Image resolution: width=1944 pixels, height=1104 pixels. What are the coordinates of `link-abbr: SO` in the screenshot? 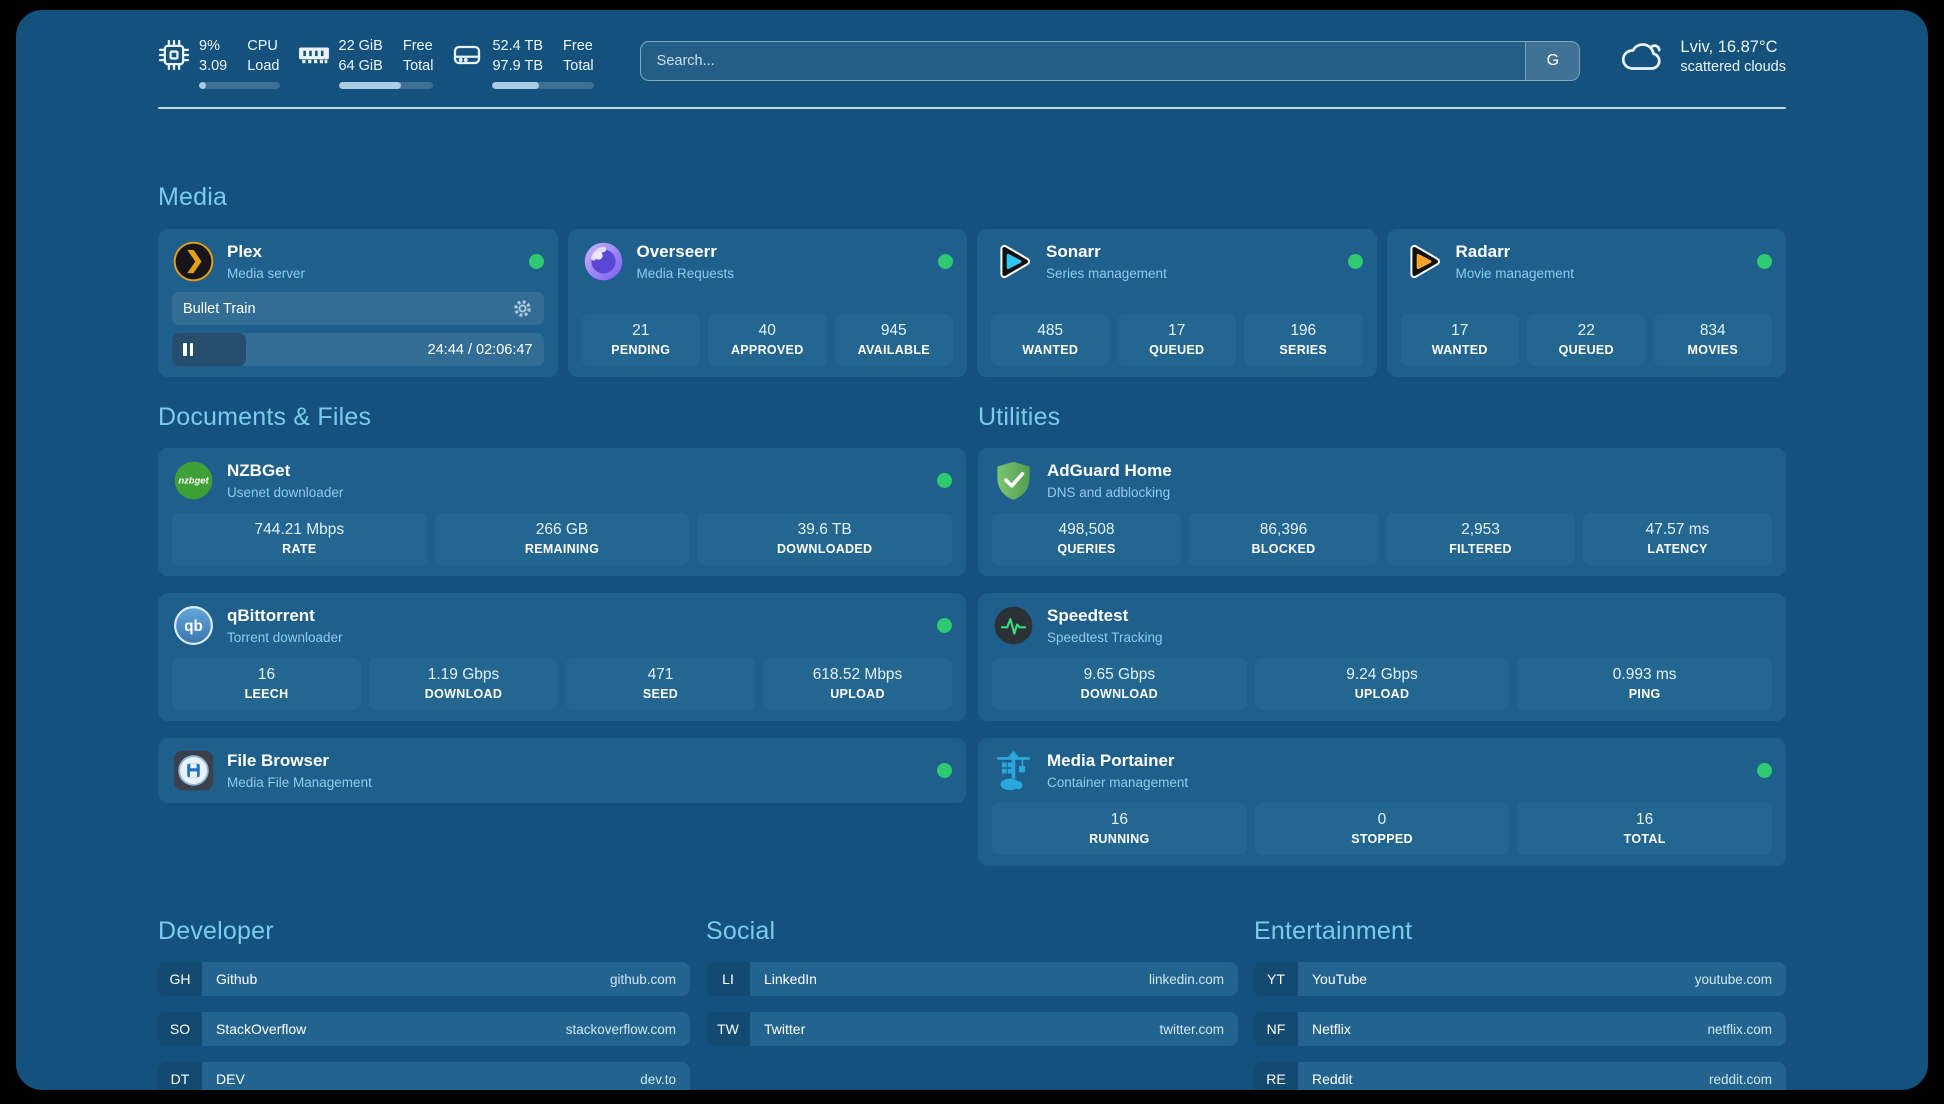 It's located at (180, 1029).